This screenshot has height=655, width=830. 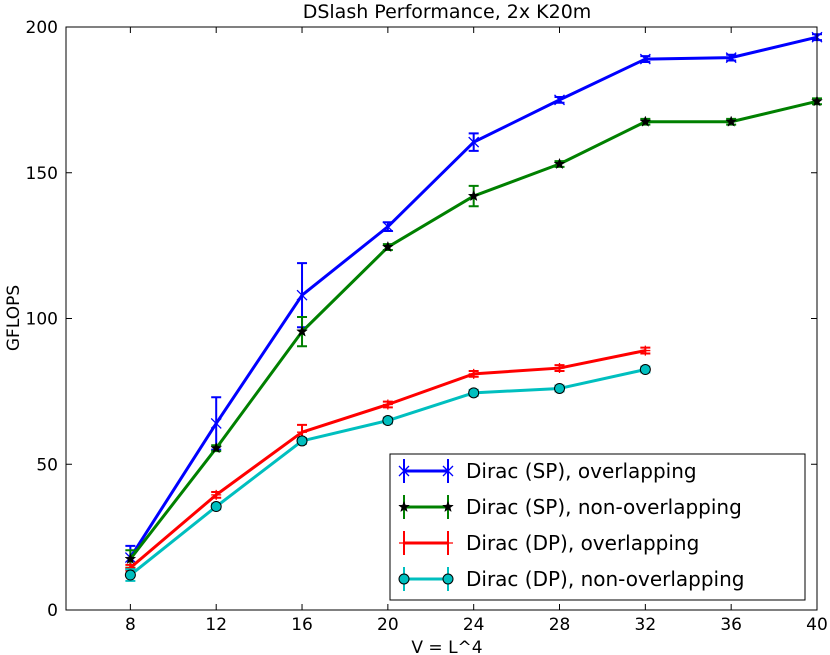 What do you see at coordinates (581, 471) in the screenshot?
I see `legend-label: Dirac (SP), overlapping` at bounding box center [581, 471].